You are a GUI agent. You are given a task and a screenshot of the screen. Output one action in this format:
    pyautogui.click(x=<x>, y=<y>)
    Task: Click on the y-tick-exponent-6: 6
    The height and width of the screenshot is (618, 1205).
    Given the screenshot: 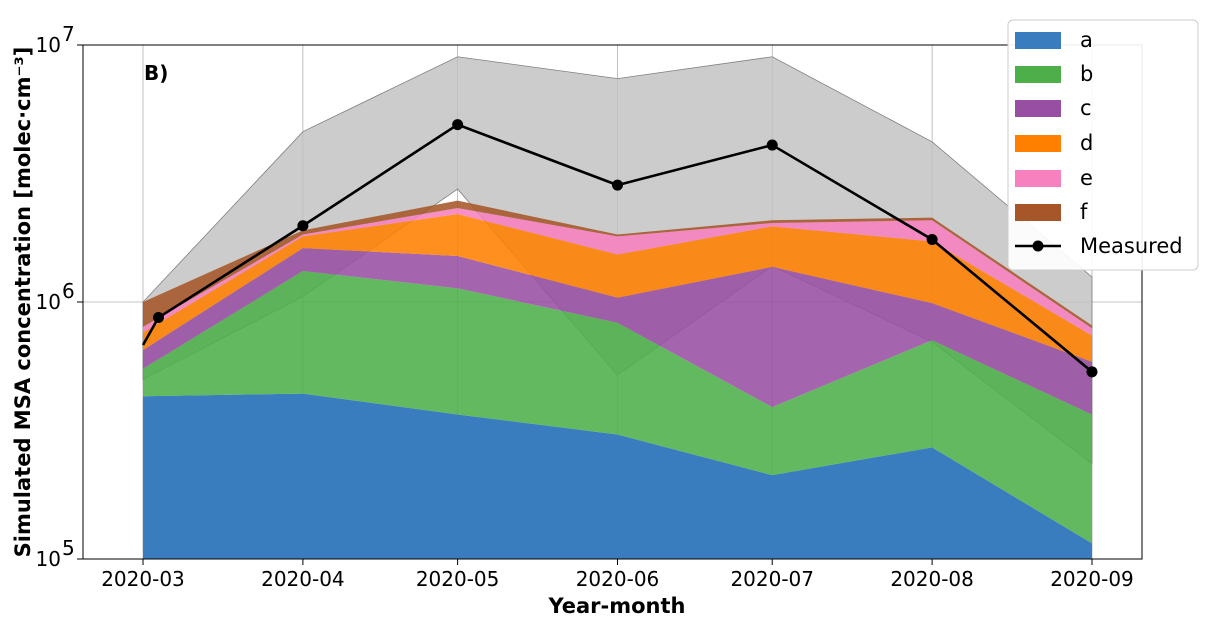 What is the action you would take?
    pyautogui.click(x=68, y=291)
    